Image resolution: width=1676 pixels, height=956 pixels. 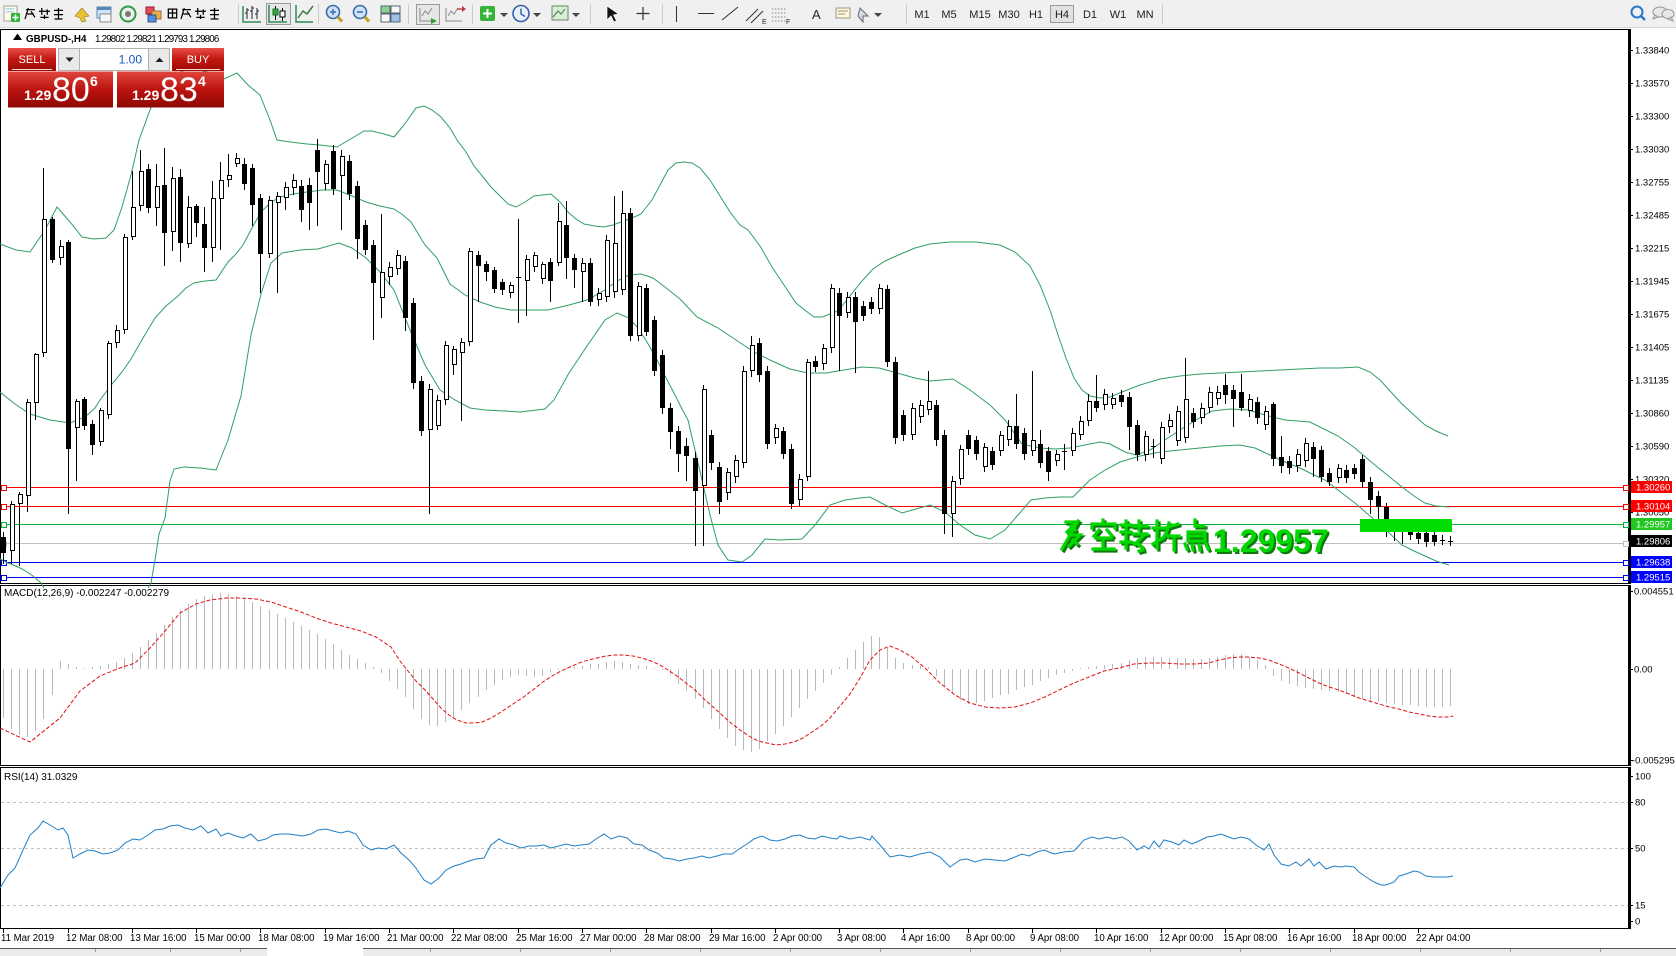 What do you see at coordinates (1643, 777) in the screenshot?
I see `svg-text: 100` at bounding box center [1643, 777].